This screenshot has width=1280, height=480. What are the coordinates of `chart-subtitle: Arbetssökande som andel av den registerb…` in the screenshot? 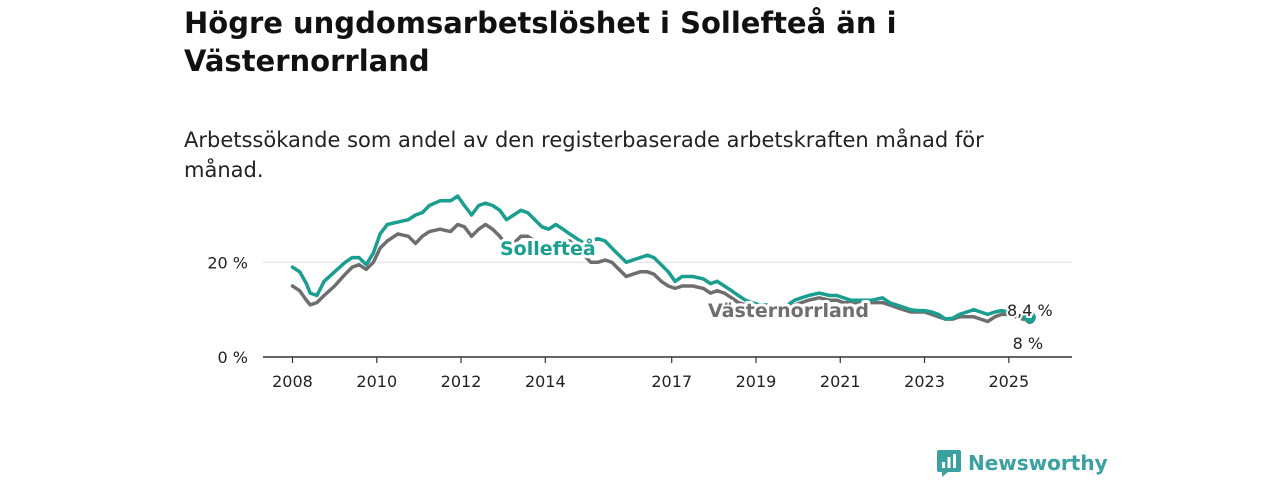 It's located at (584, 155).